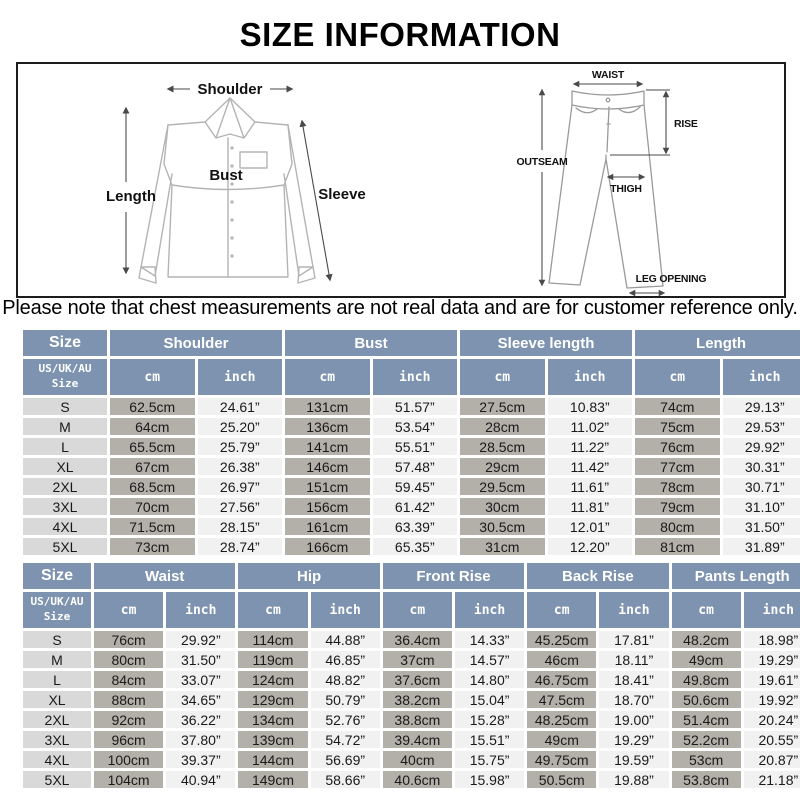 The width and height of the screenshot is (800, 800). What do you see at coordinates (706, 639) in the screenshot?
I see `cm-value-cell: 48.2cm` at bounding box center [706, 639].